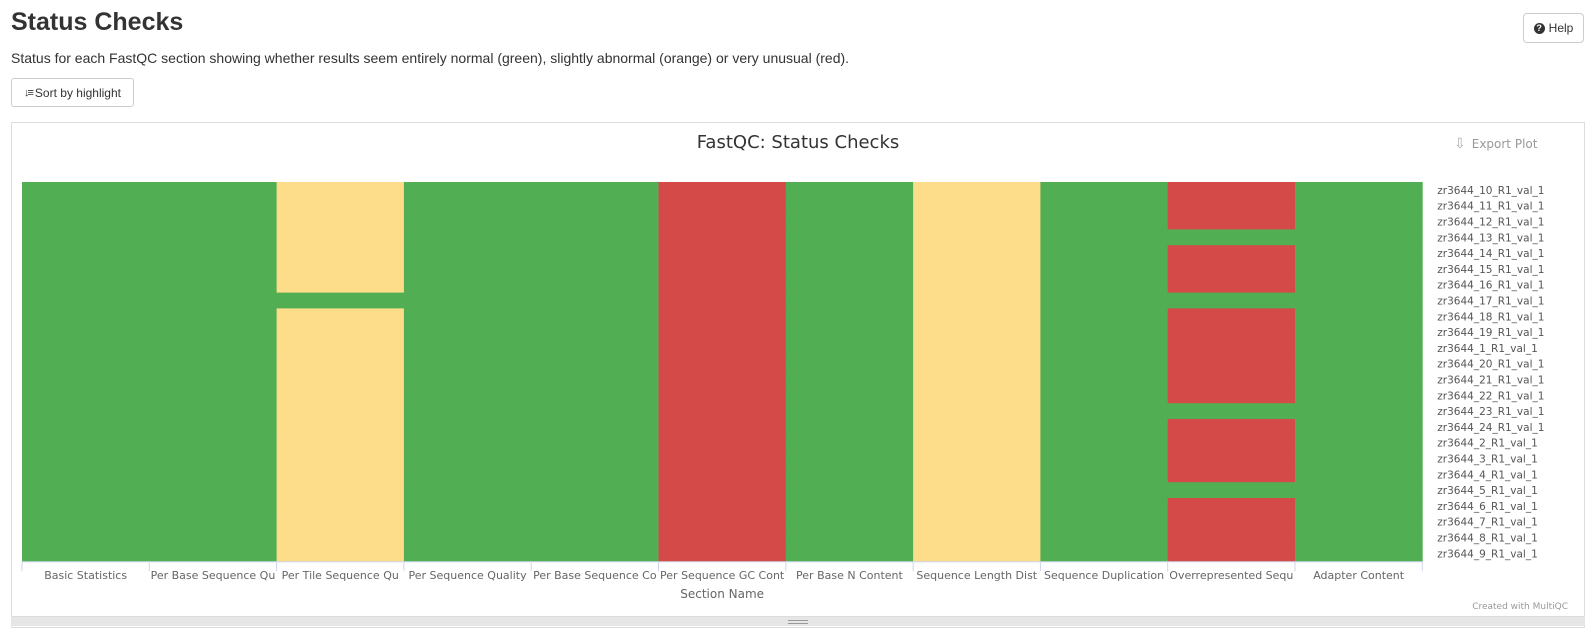 Image resolution: width=1594 pixels, height=640 pixels. What do you see at coordinates (29, 92) in the screenshot?
I see `sort-icon: ↓≡` at bounding box center [29, 92].